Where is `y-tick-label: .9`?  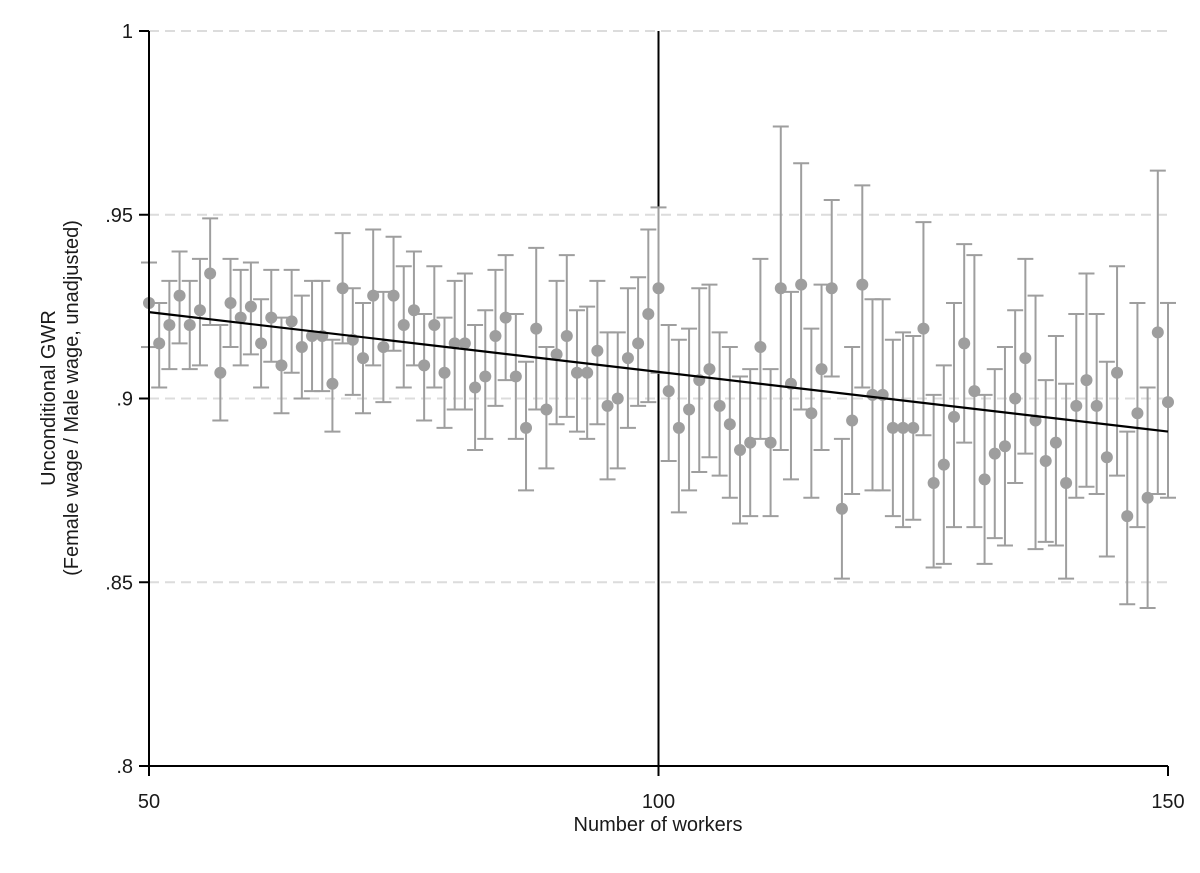 y-tick-label: .9 is located at coordinates (124, 400).